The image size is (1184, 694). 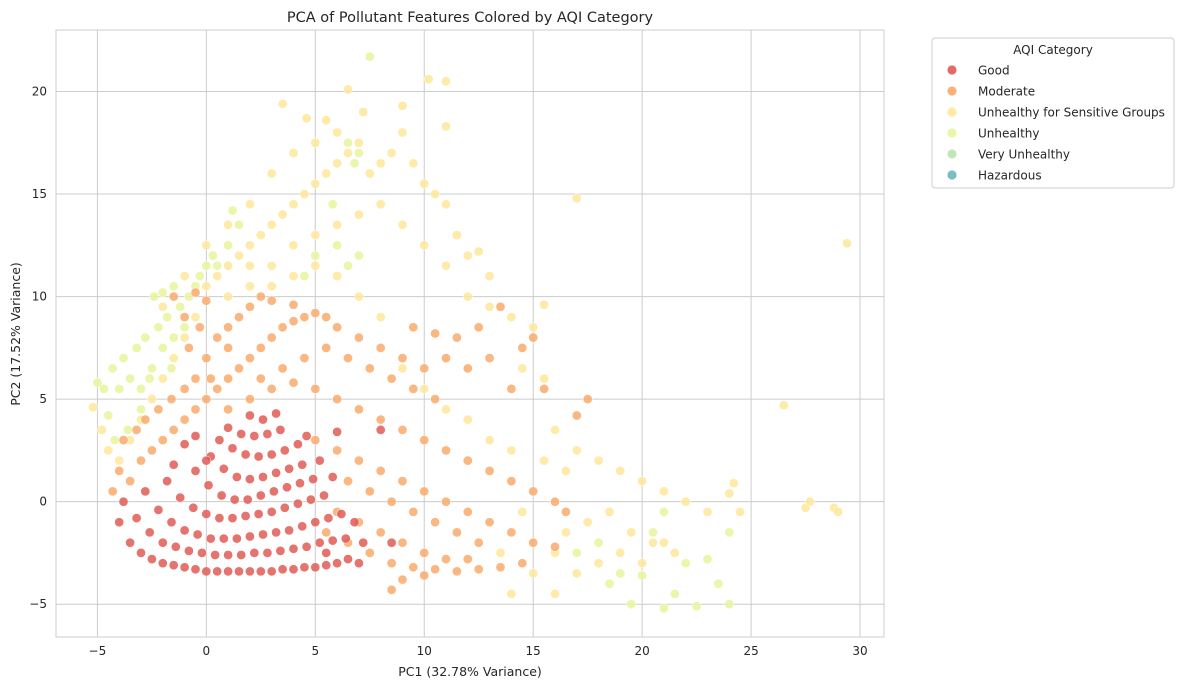 I want to click on legend-marker, so click(x=952, y=133).